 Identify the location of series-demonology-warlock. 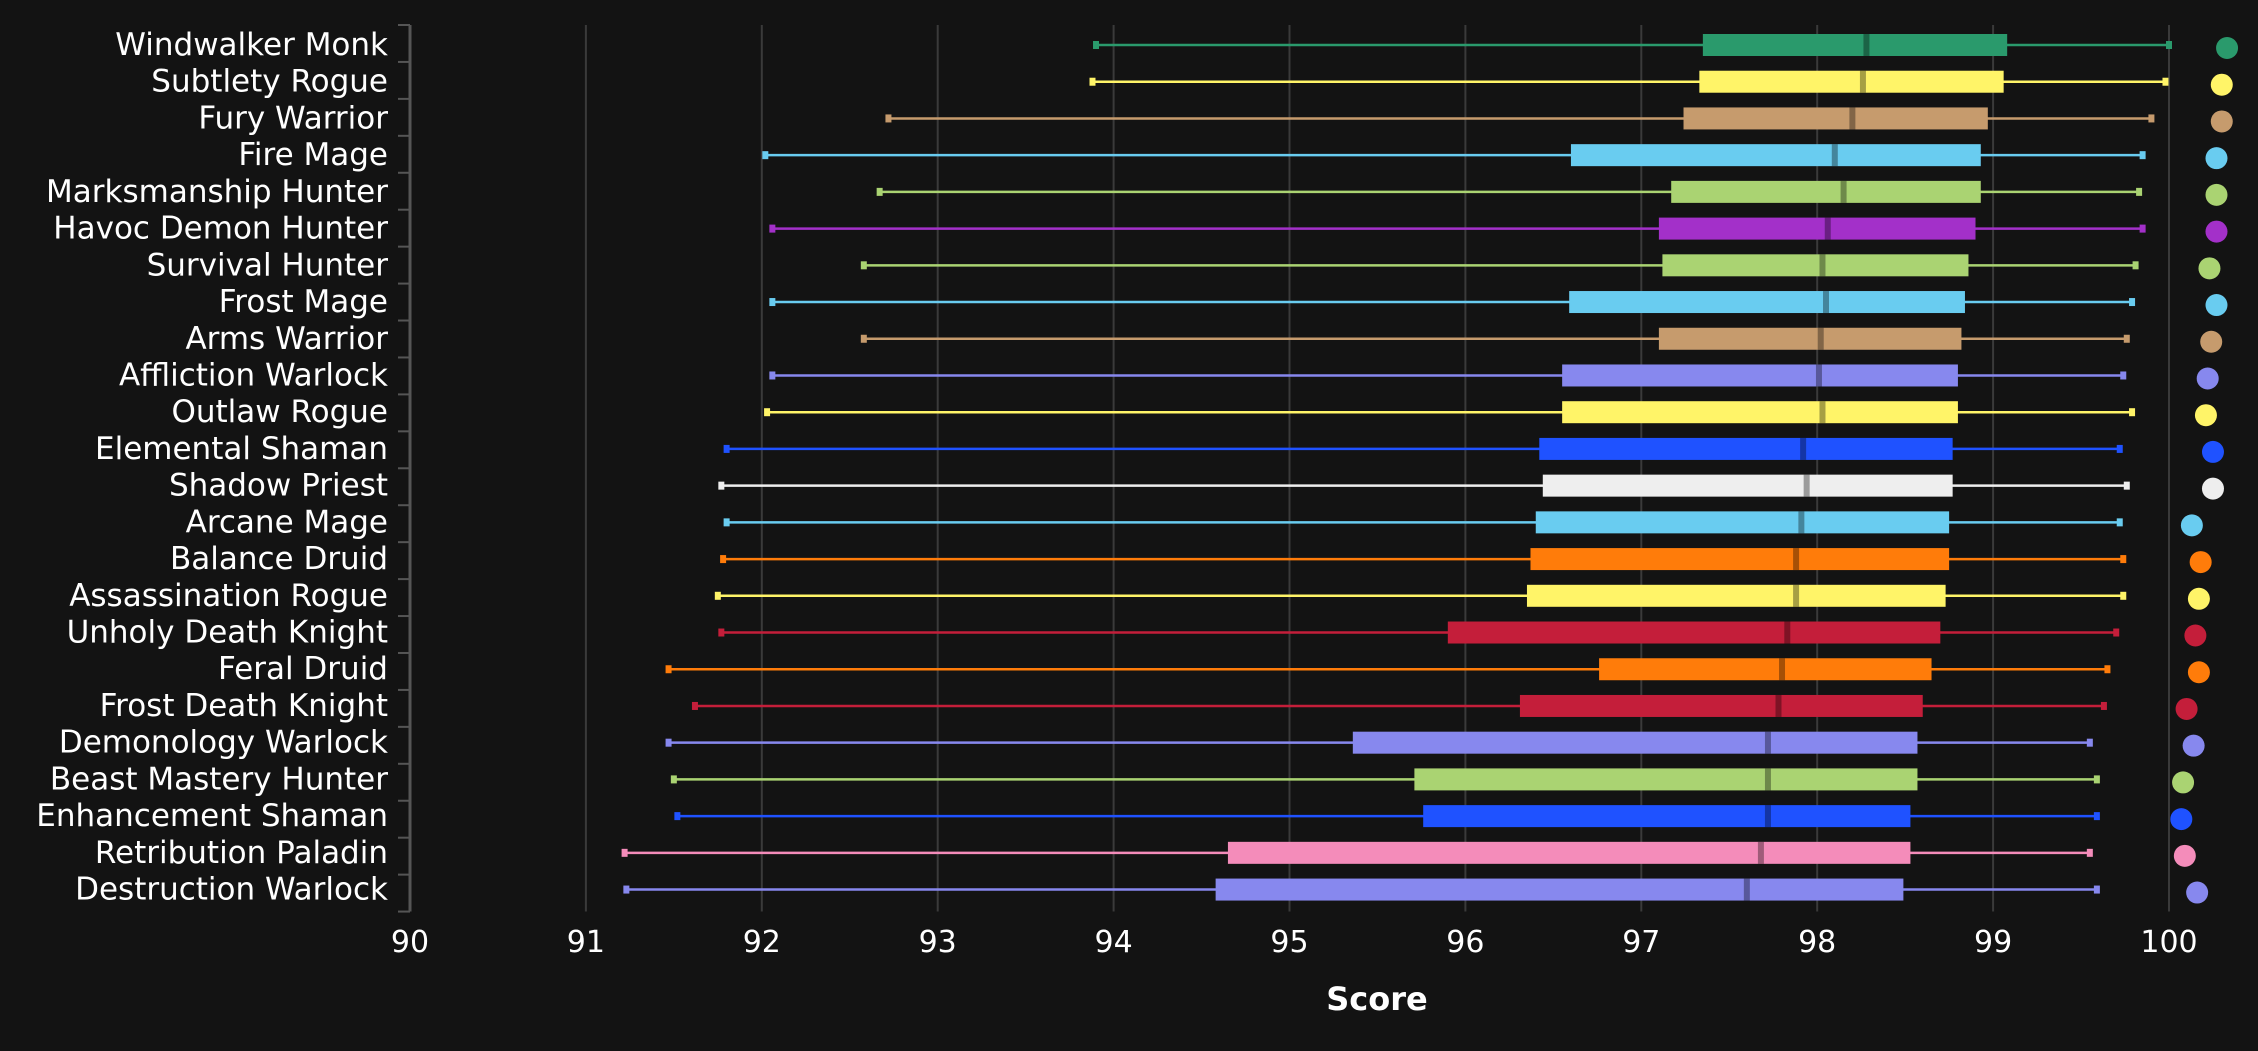
(1435, 744).